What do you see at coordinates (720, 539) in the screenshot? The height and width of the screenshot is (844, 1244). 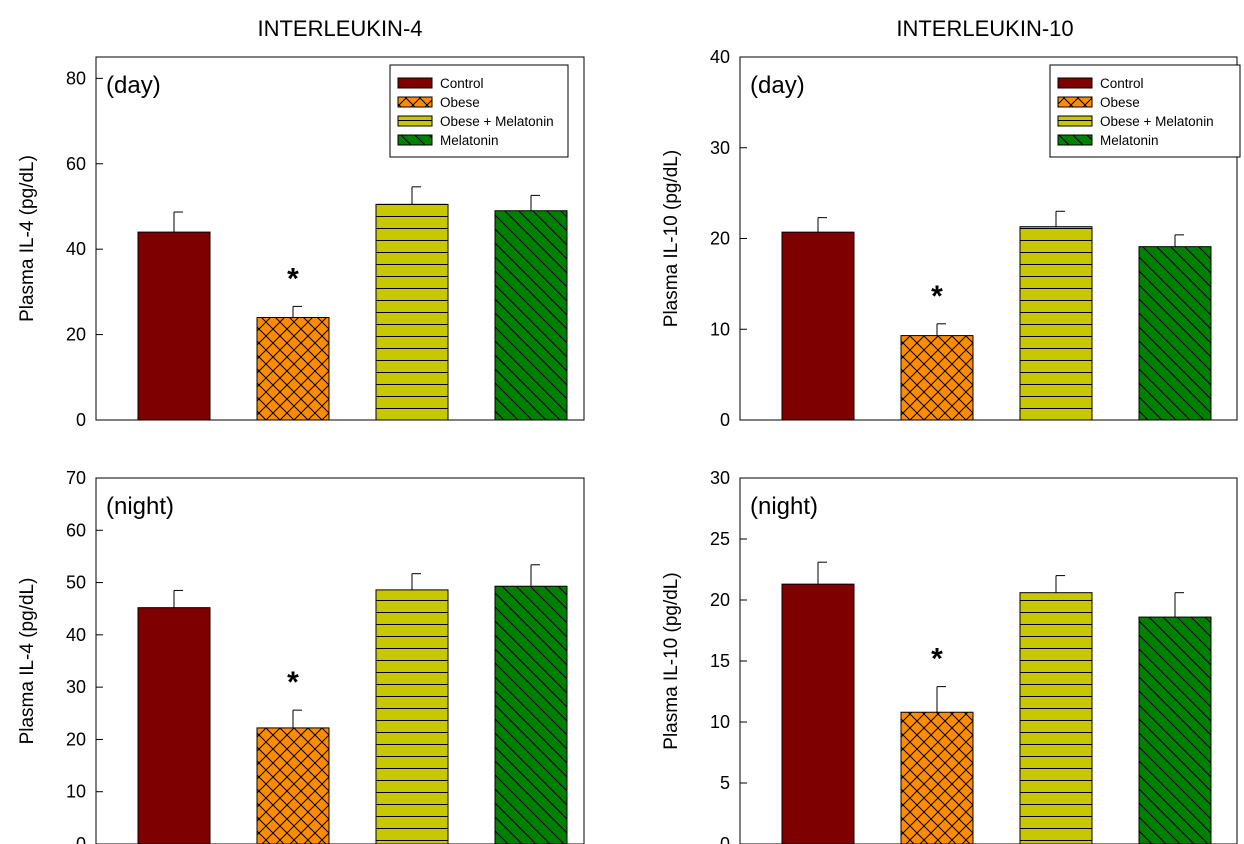 I see `y-tick-label: 25` at bounding box center [720, 539].